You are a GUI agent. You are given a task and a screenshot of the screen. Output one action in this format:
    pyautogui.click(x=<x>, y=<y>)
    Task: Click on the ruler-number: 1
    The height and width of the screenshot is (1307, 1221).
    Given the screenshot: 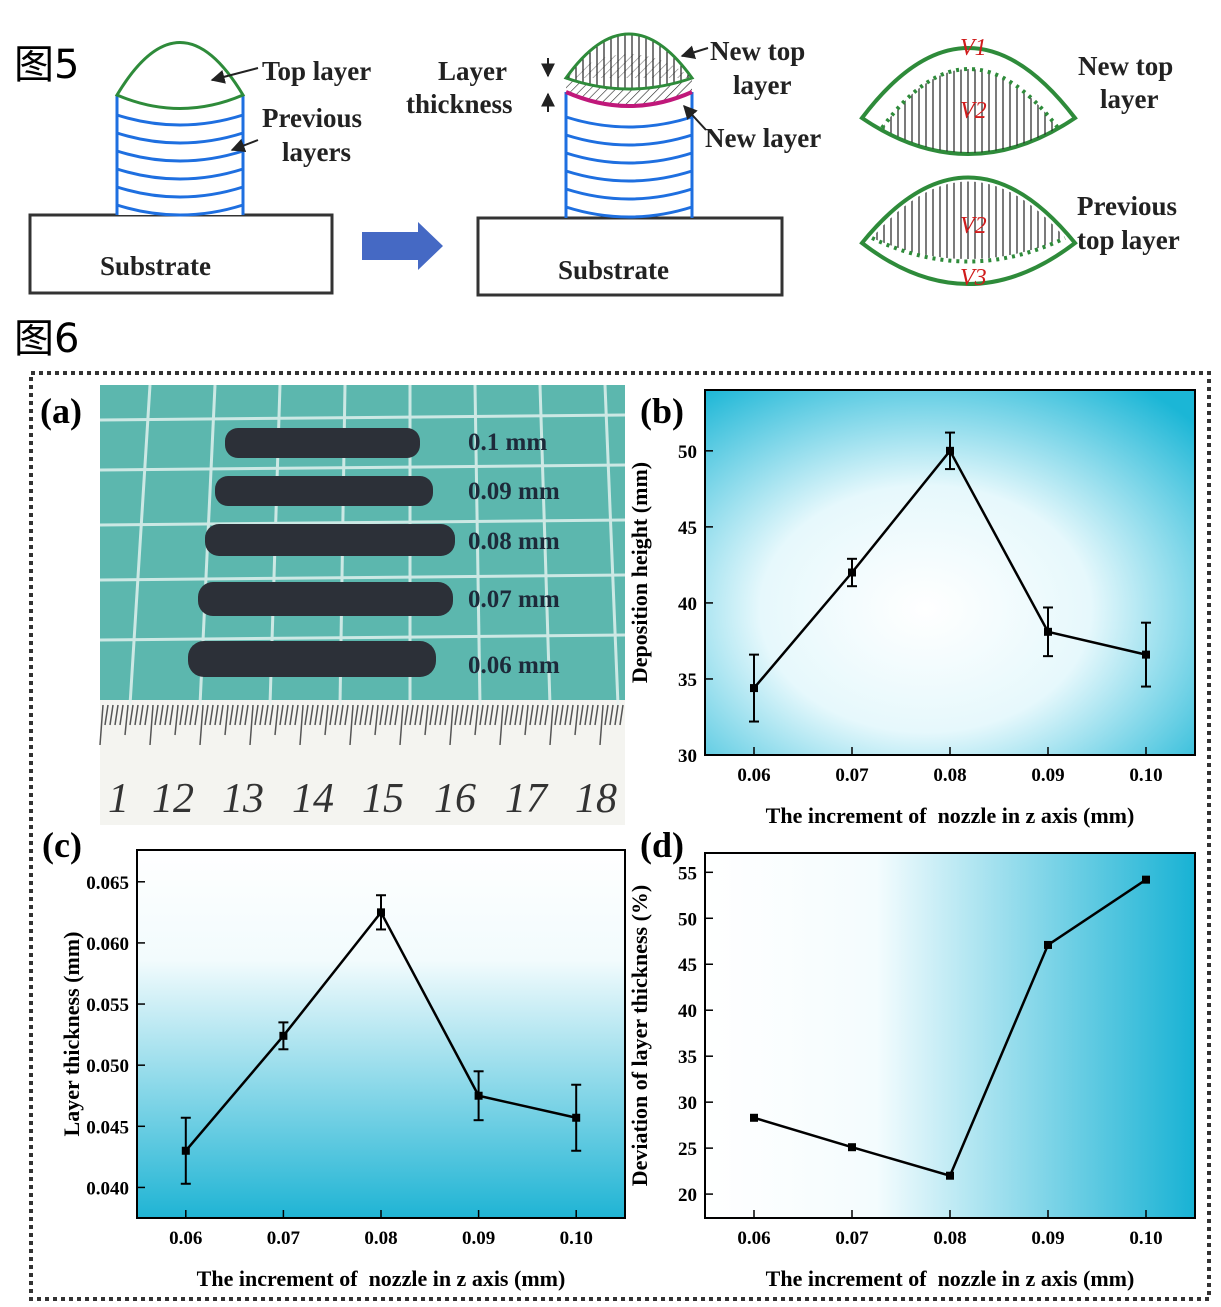 What is the action you would take?
    pyautogui.click(x=118, y=799)
    